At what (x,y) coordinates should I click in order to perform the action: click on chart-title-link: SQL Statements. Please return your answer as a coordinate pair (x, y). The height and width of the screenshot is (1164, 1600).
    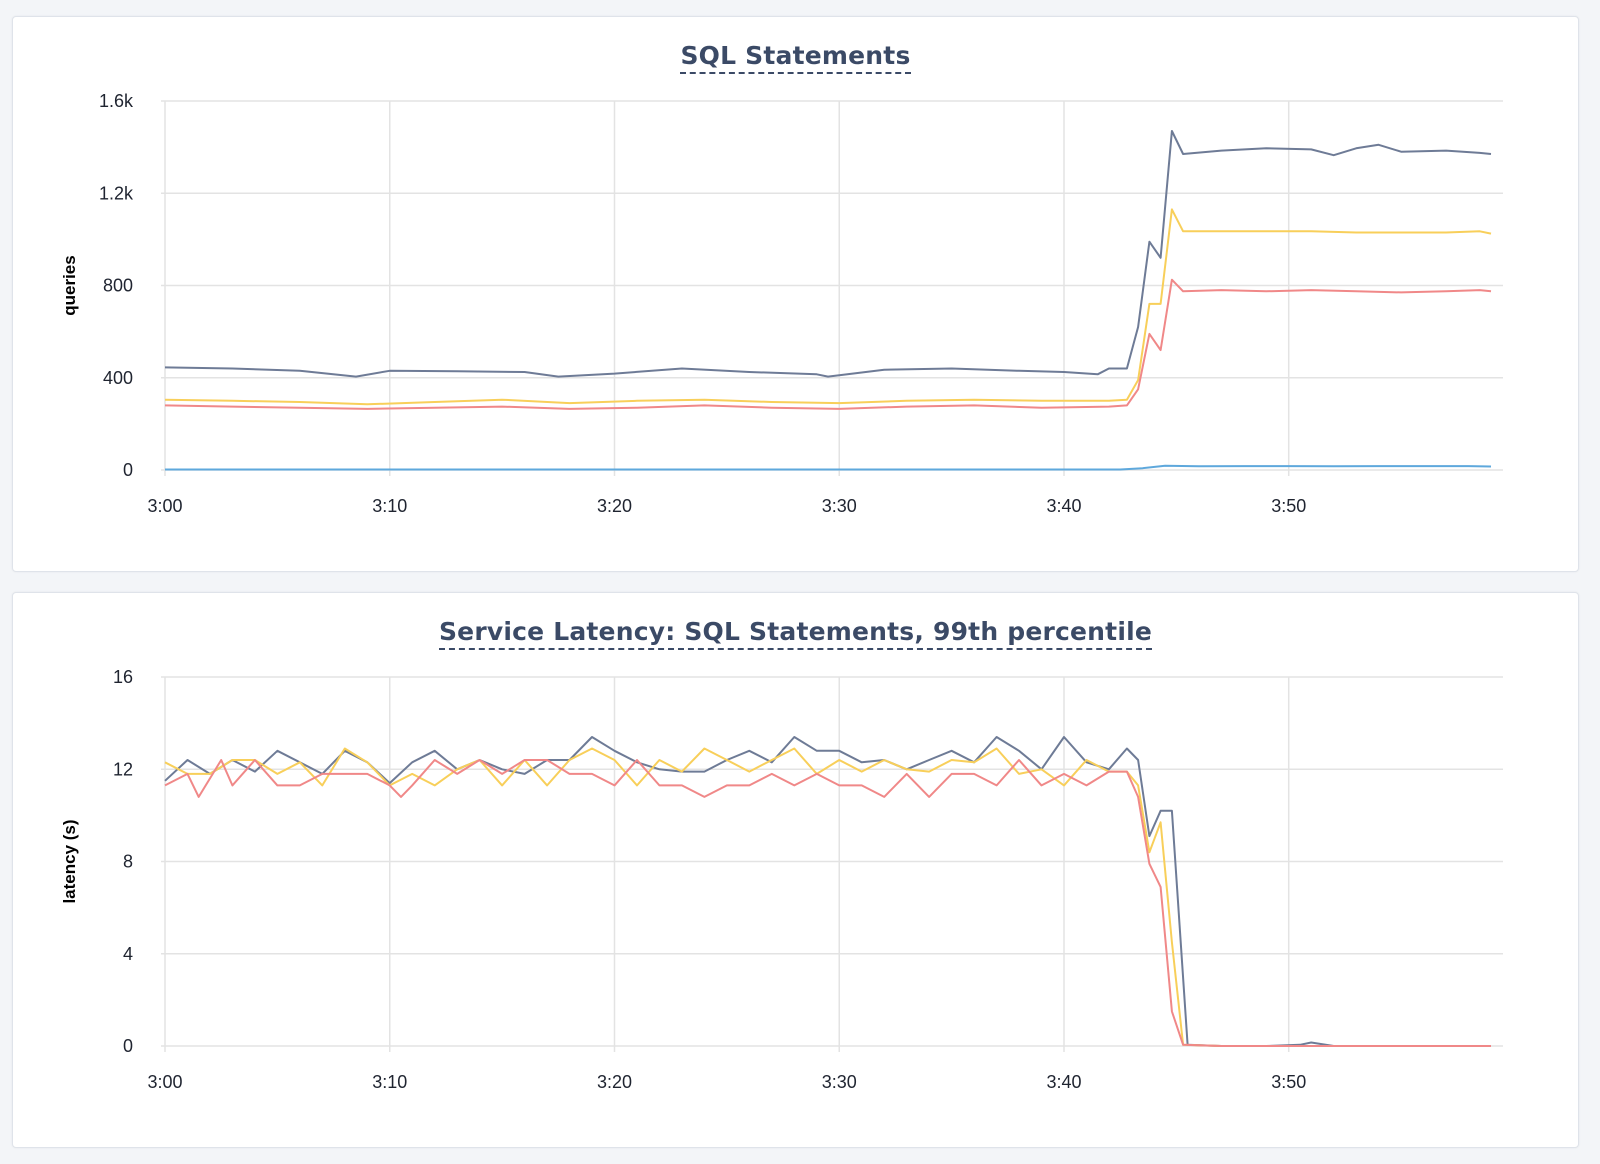
    Looking at the image, I should click on (795, 57).